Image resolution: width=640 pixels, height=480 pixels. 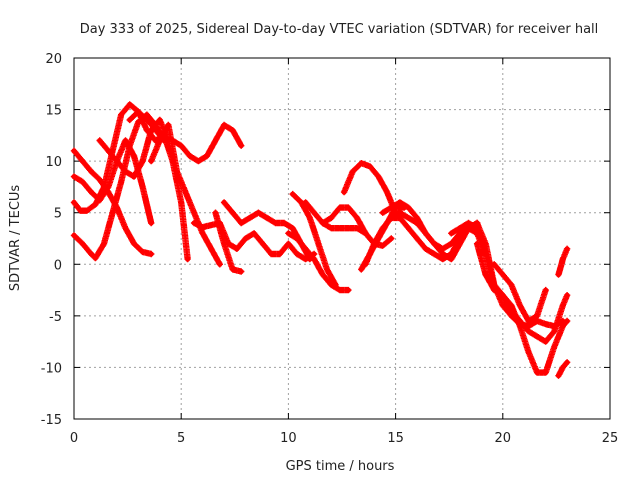 I want to click on series-sat-y, so click(x=563, y=261).